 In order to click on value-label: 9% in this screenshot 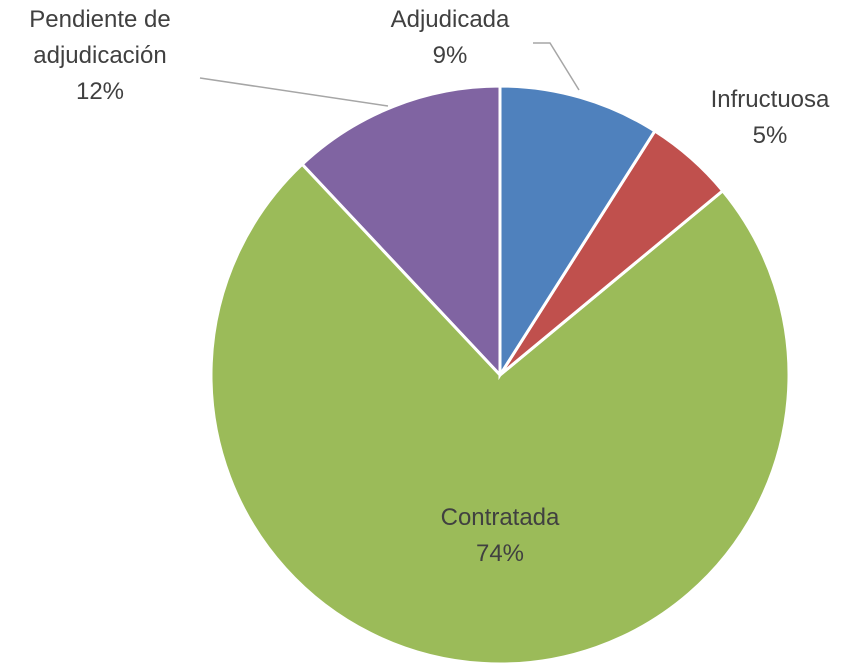, I will do `click(450, 55)`.